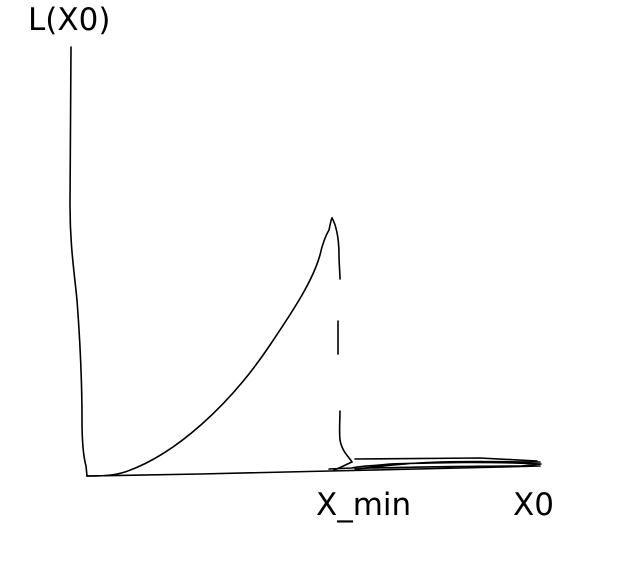  I want to click on peak-drop, so click(336, 248).